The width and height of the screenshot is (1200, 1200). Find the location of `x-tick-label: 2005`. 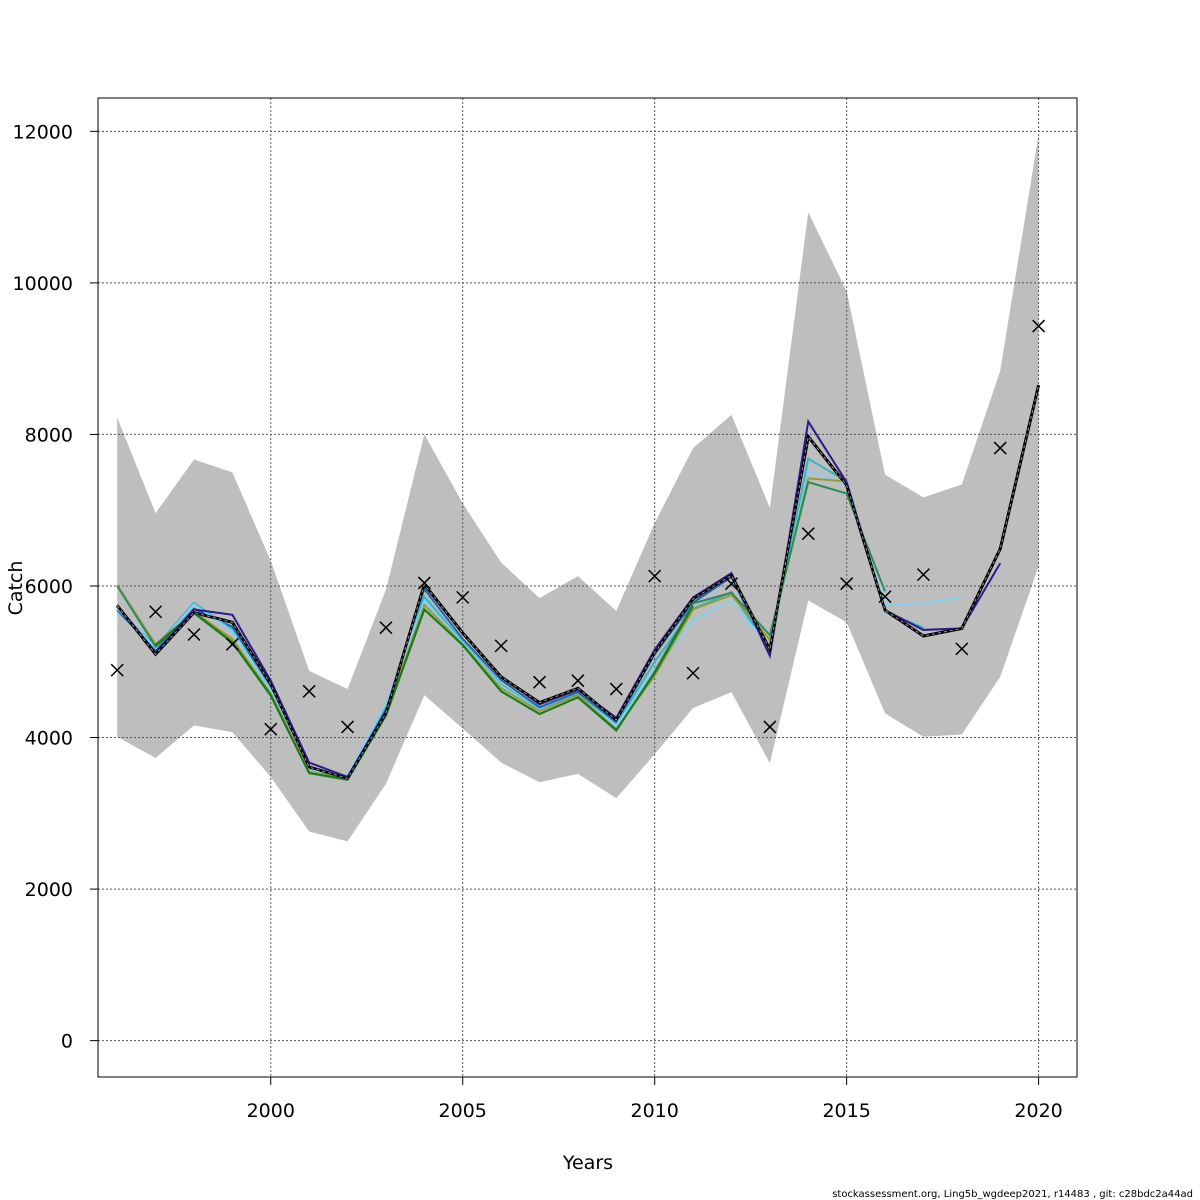

x-tick-label: 2005 is located at coordinates (463, 1111).